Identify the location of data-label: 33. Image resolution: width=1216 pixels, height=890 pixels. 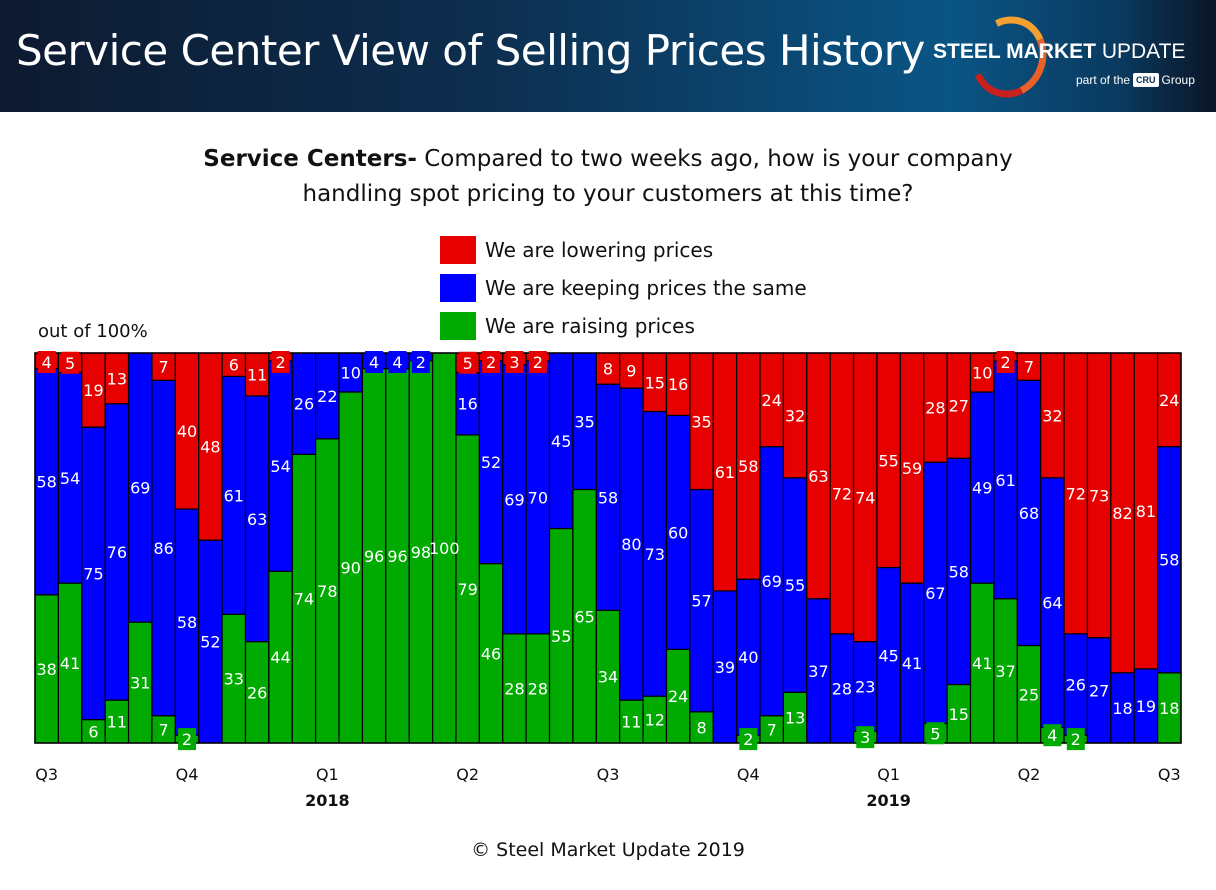
(234, 679).